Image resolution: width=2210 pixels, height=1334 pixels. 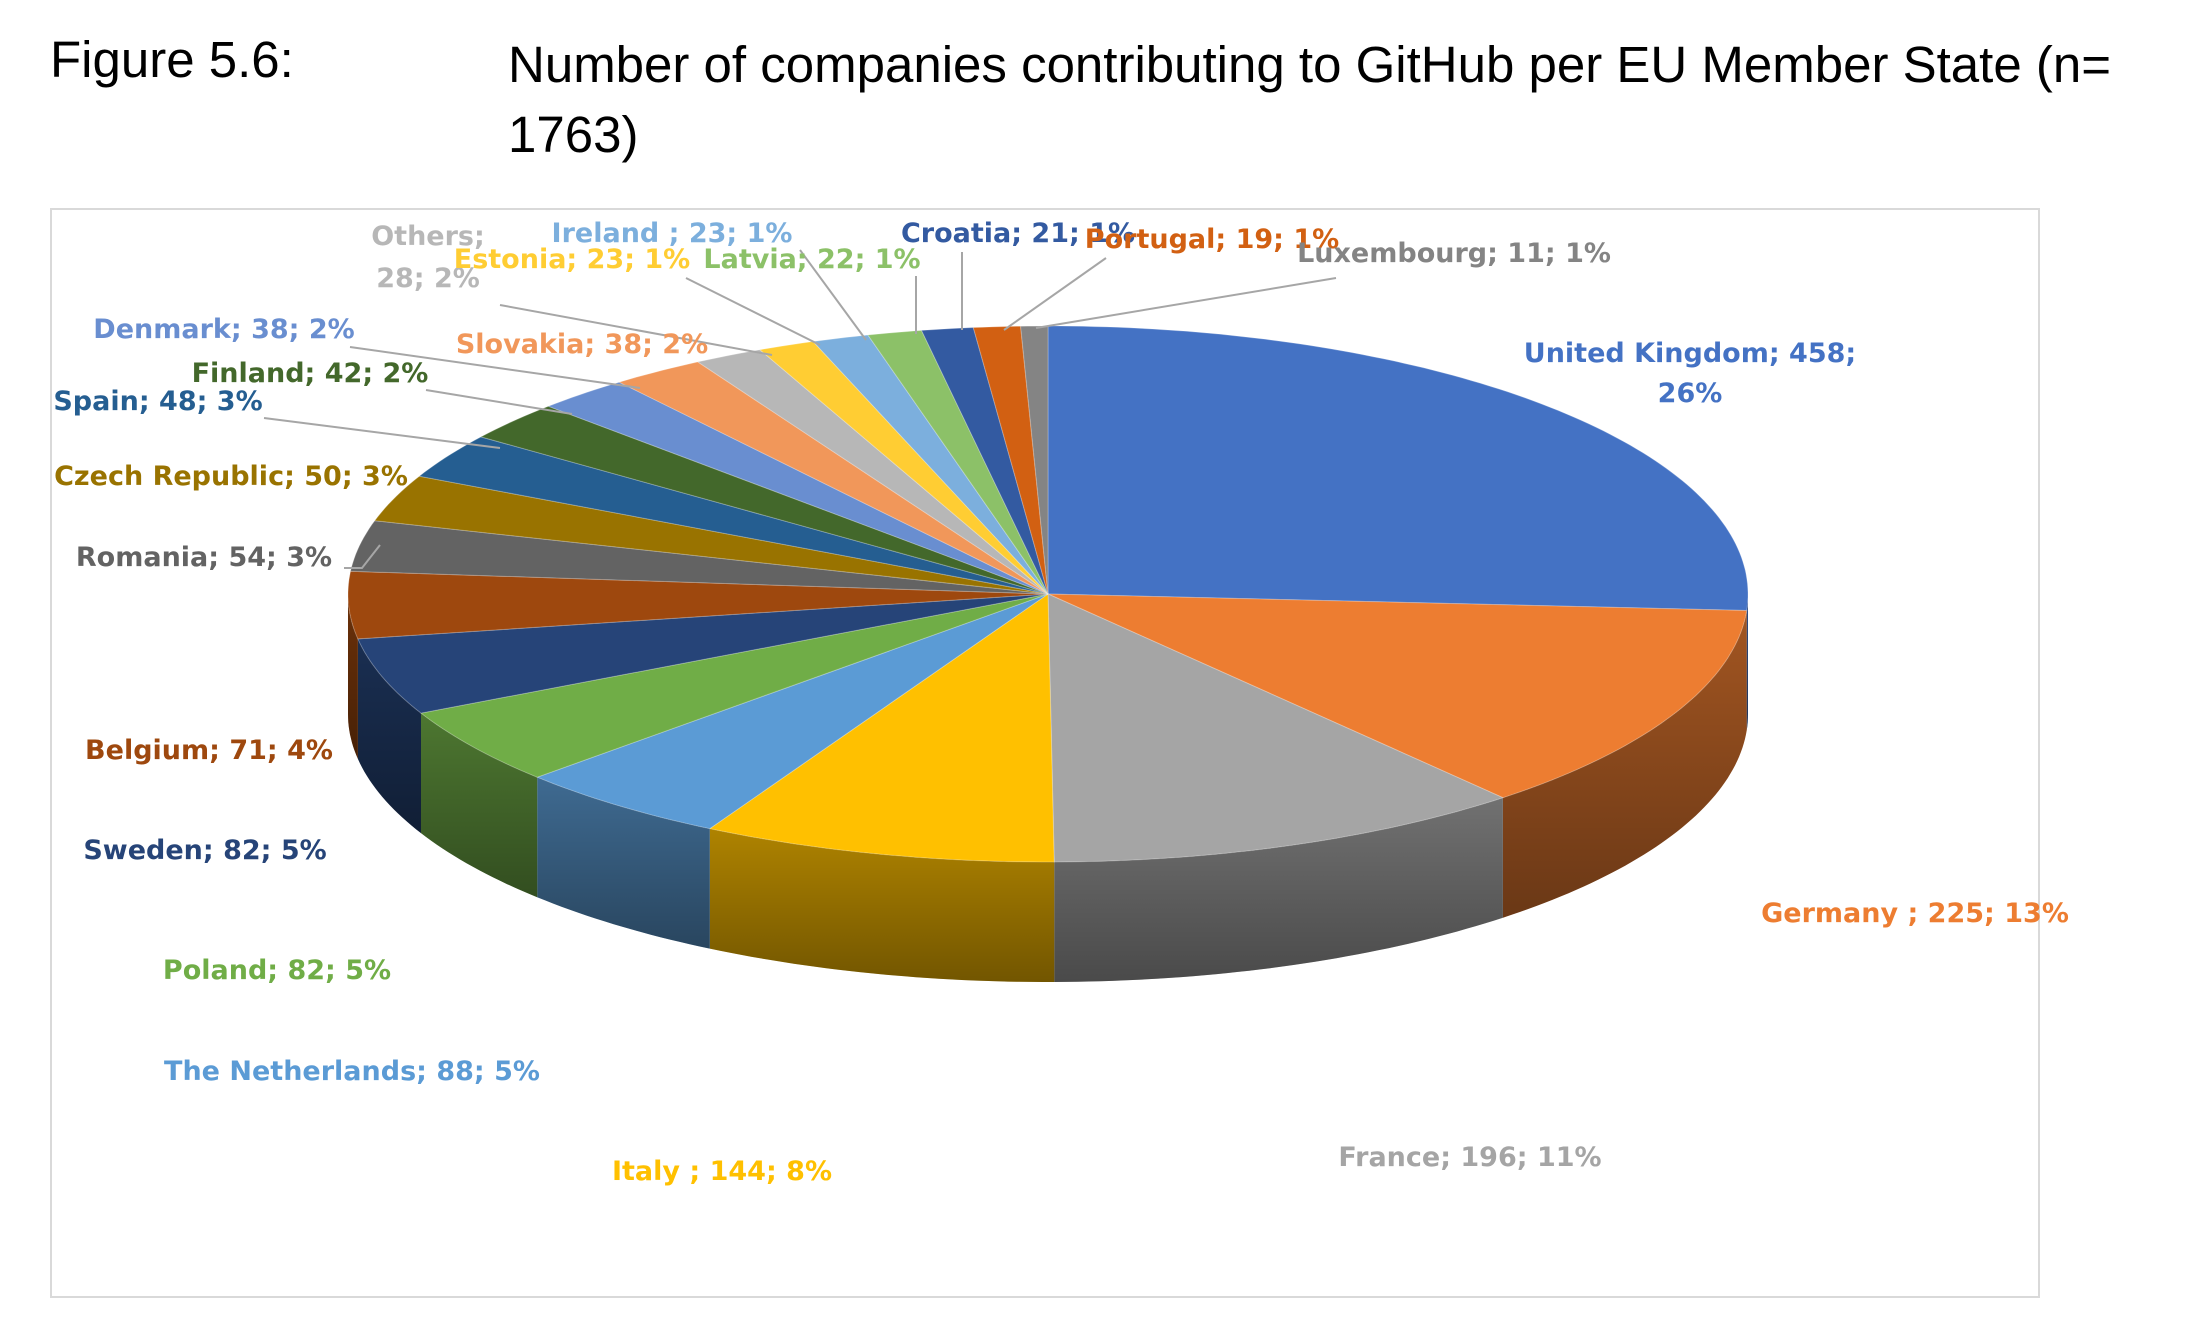 I want to click on leader-line-denmark, so click(x=495, y=367).